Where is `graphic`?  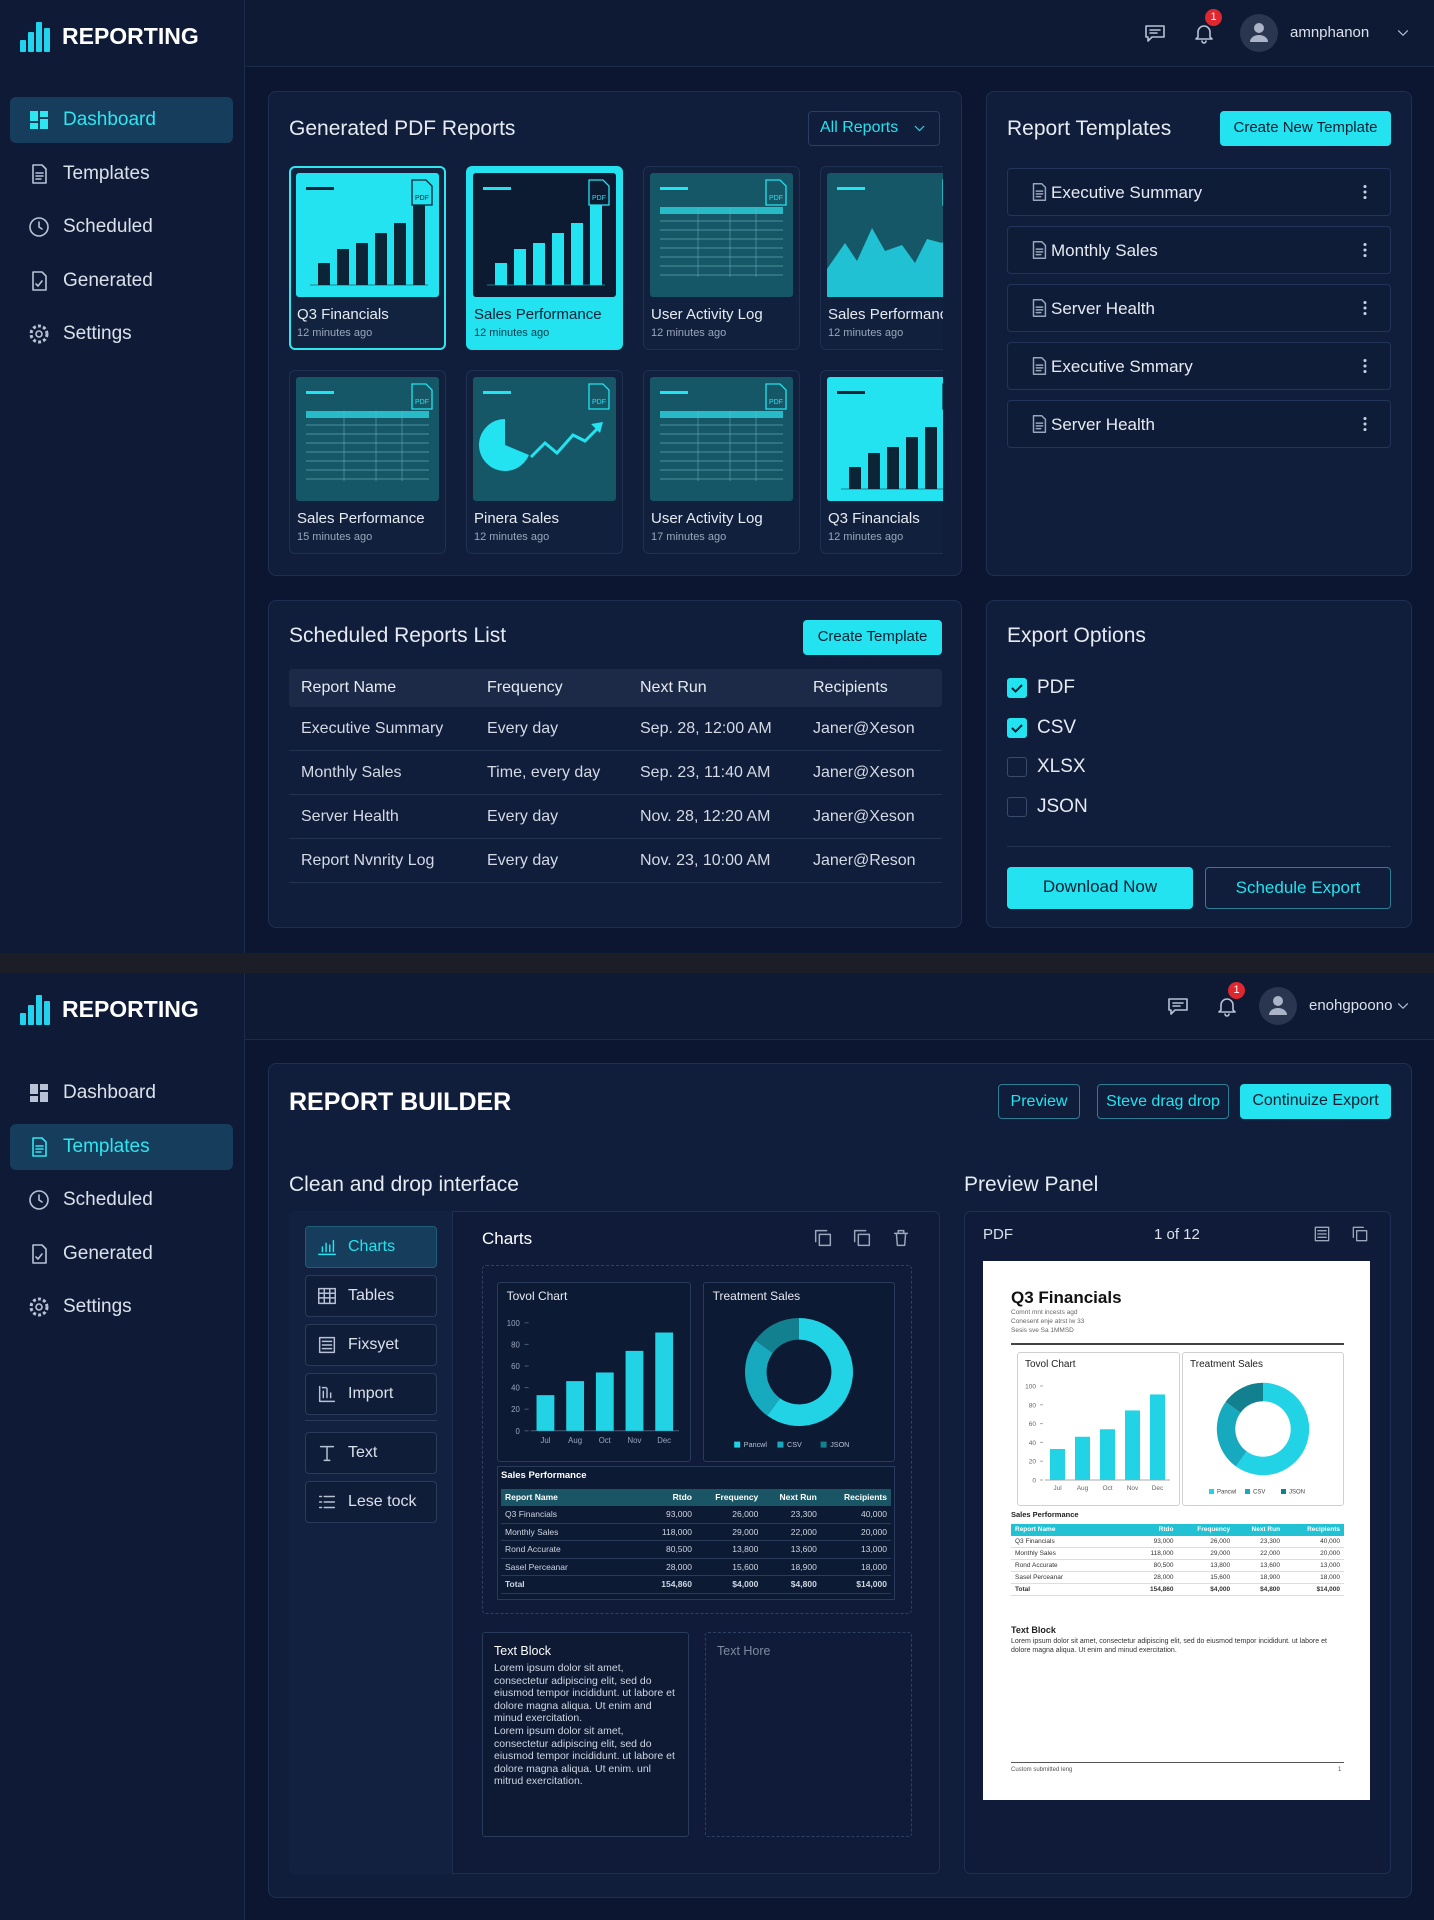 graphic is located at coordinates (35, 37).